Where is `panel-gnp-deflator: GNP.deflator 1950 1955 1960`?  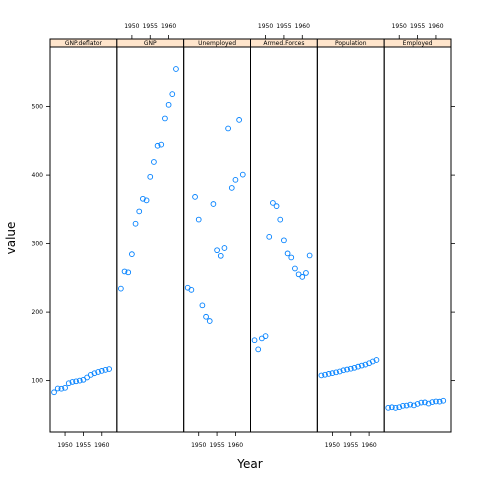
panel-gnp-deflator: GNP.deflator 1950 1955 1960 is located at coordinates (83, 243).